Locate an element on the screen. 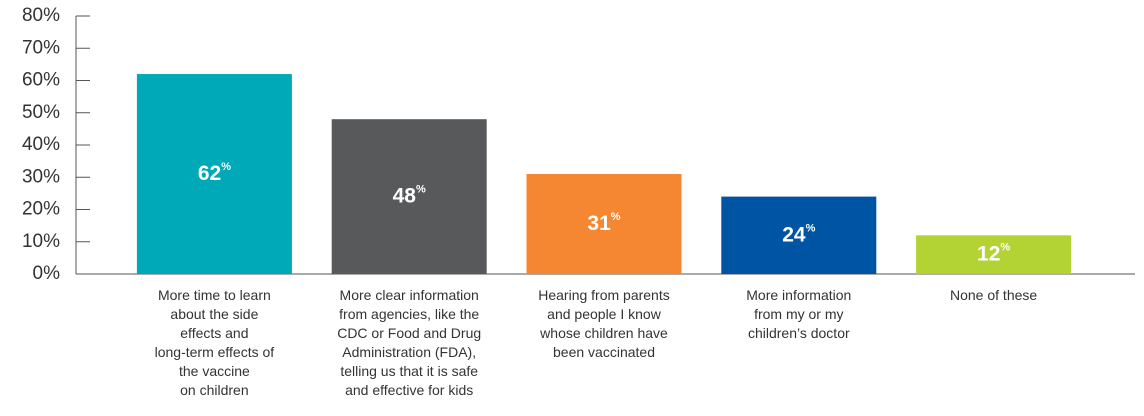 The height and width of the screenshot is (416, 1144). y-tick-label: 20% is located at coordinates (41, 209).